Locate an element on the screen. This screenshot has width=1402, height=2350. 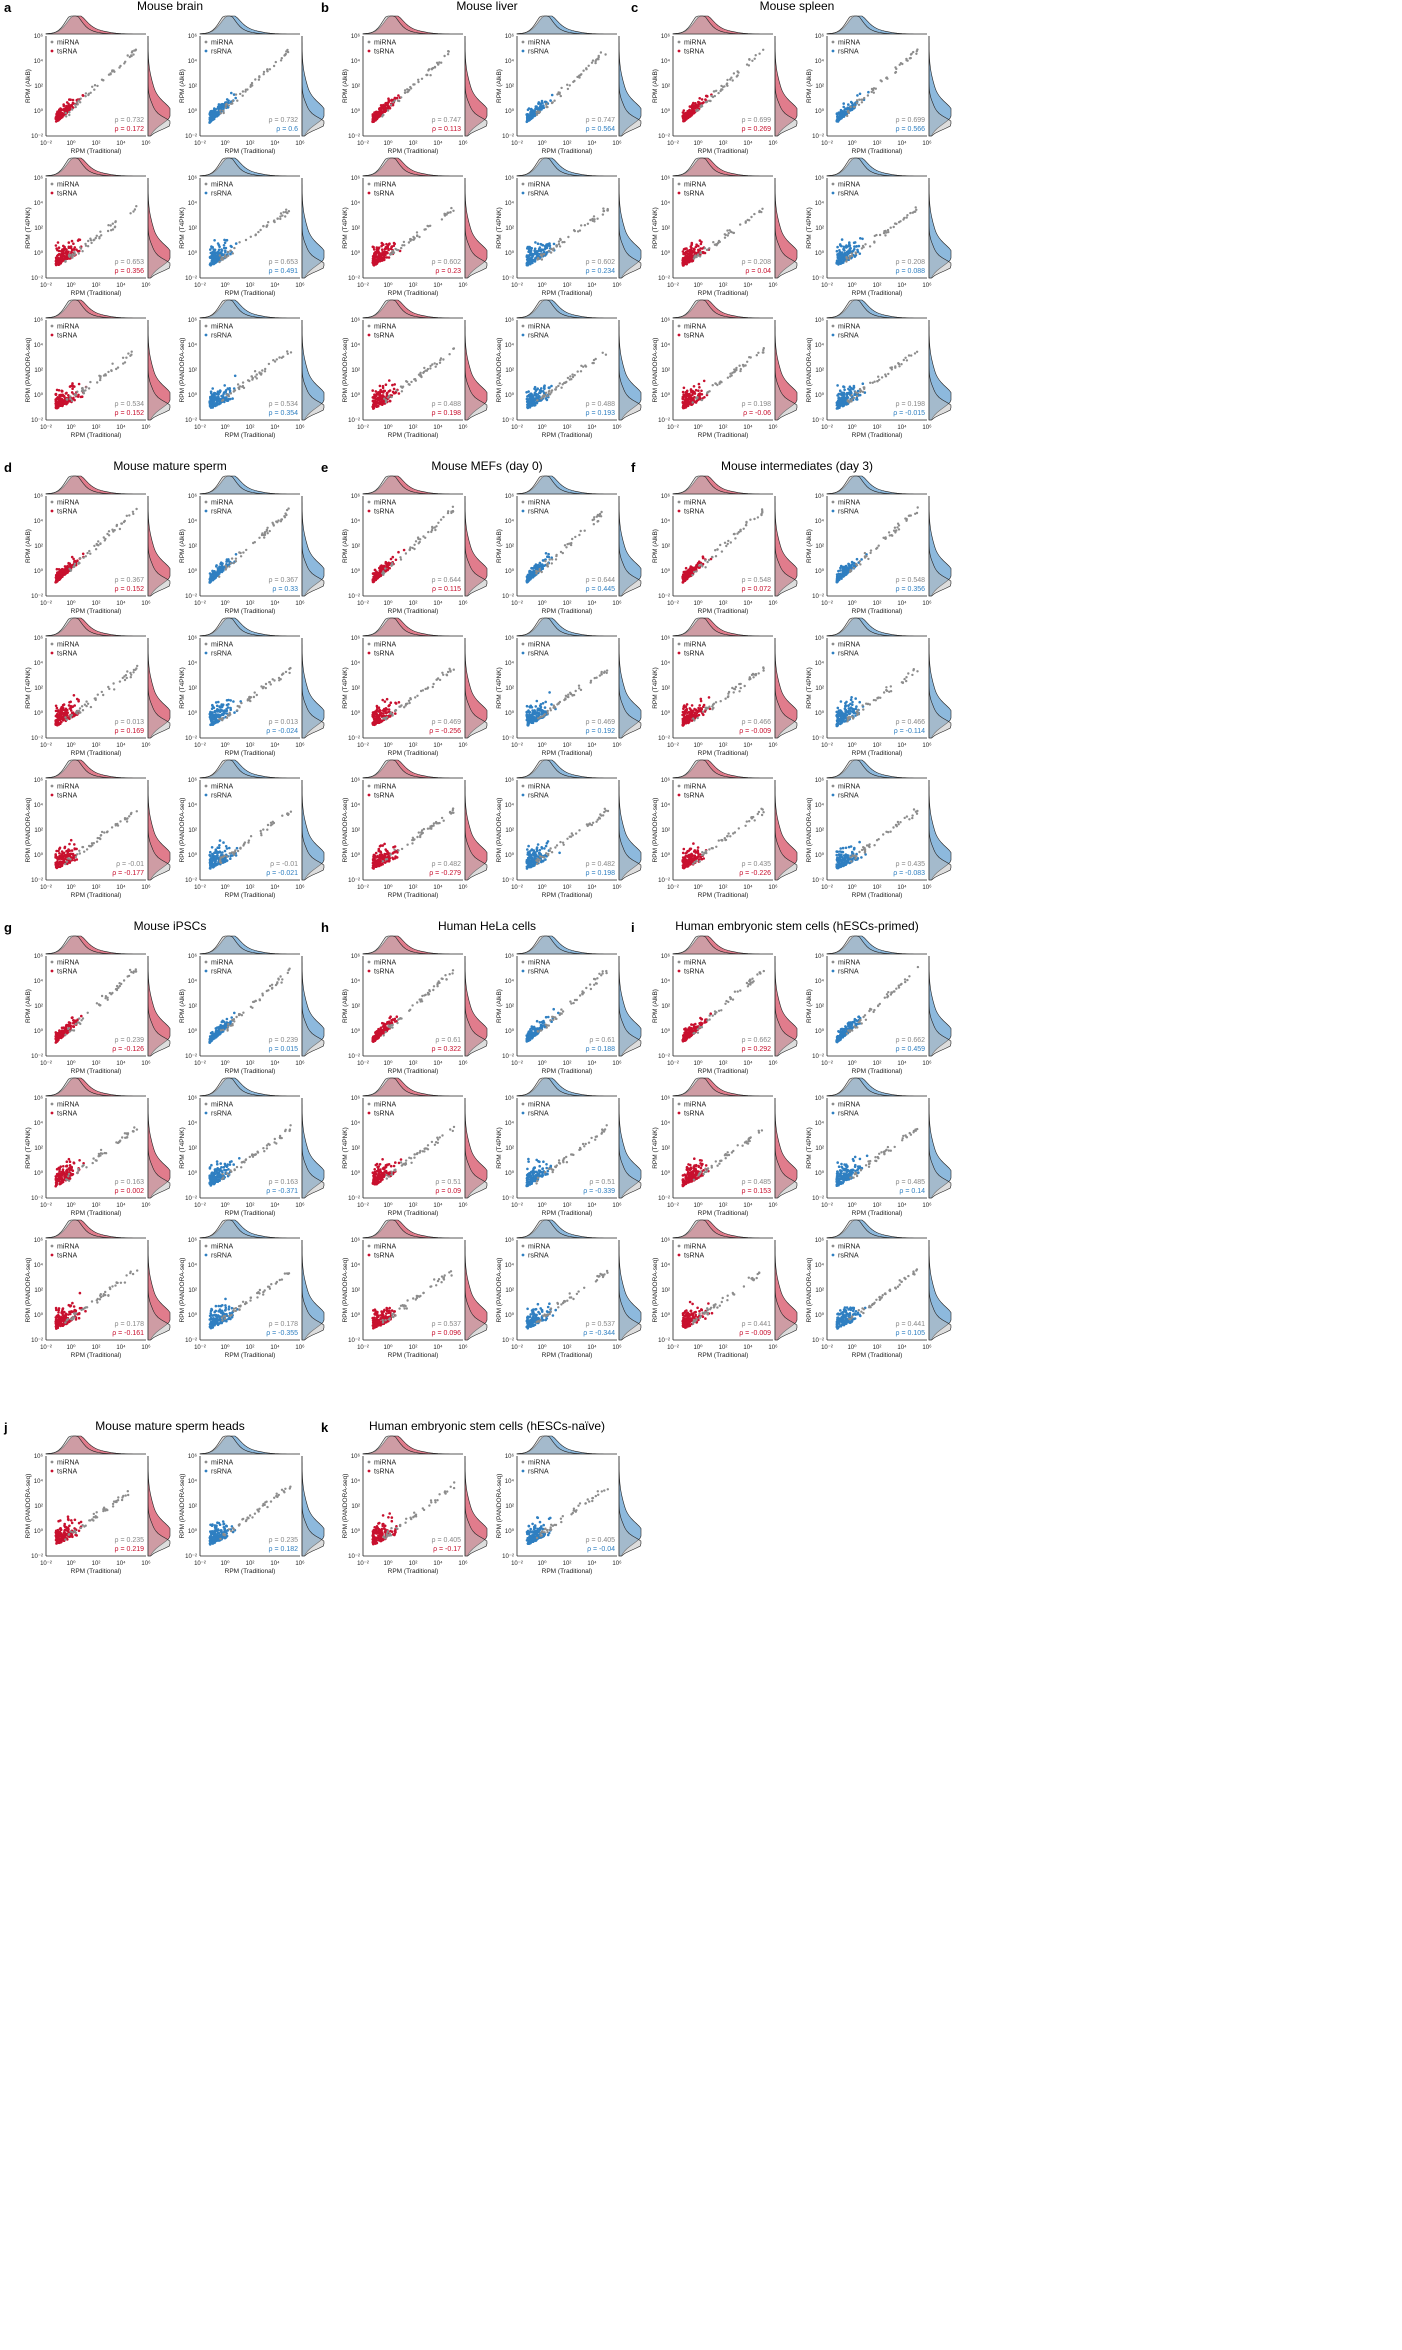
top-density-mirna is located at coordinates (95, 25).